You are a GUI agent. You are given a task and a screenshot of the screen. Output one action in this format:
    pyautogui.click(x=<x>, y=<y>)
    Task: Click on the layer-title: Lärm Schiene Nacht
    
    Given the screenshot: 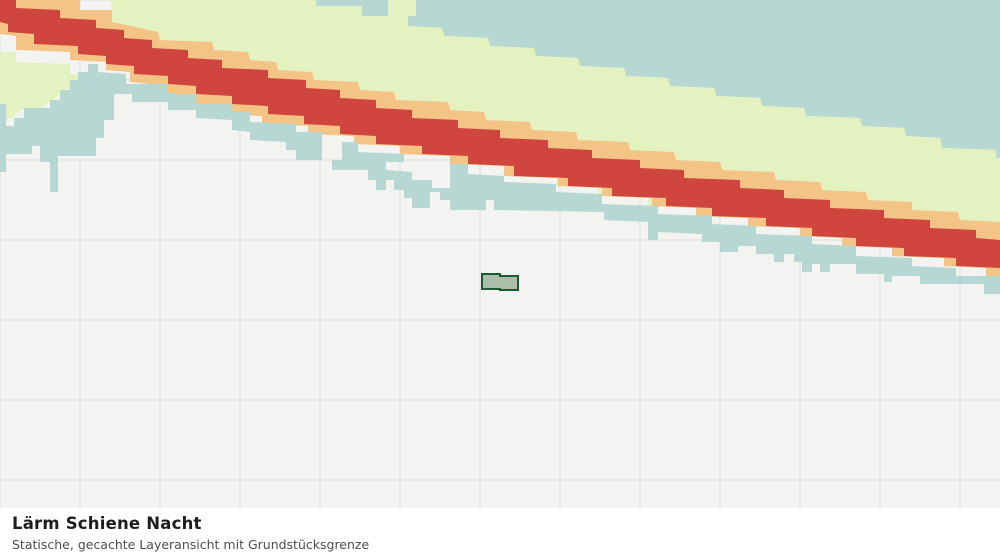 What is the action you would take?
    pyautogui.click(x=107, y=523)
    